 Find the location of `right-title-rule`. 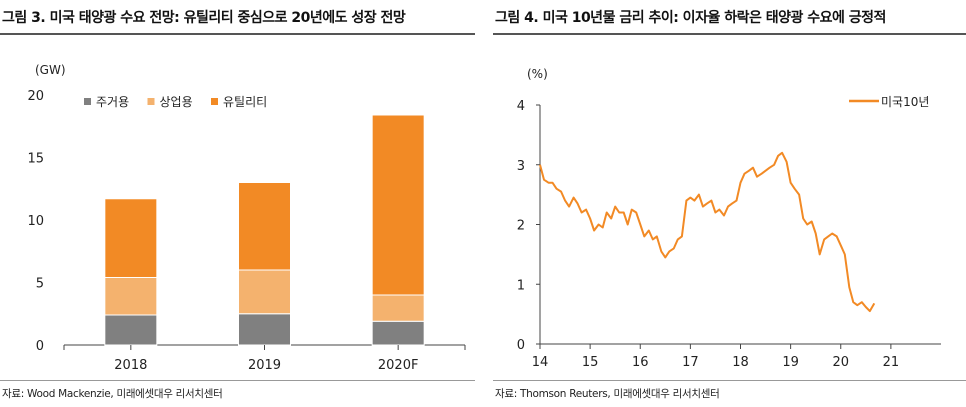

right-title-rule is located at coordinates (729, 34).